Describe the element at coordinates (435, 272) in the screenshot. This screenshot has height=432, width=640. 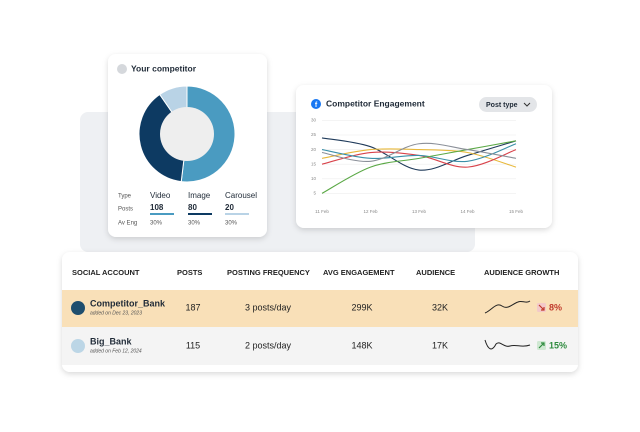
I see `column-header: AUDIENCE` at that location.